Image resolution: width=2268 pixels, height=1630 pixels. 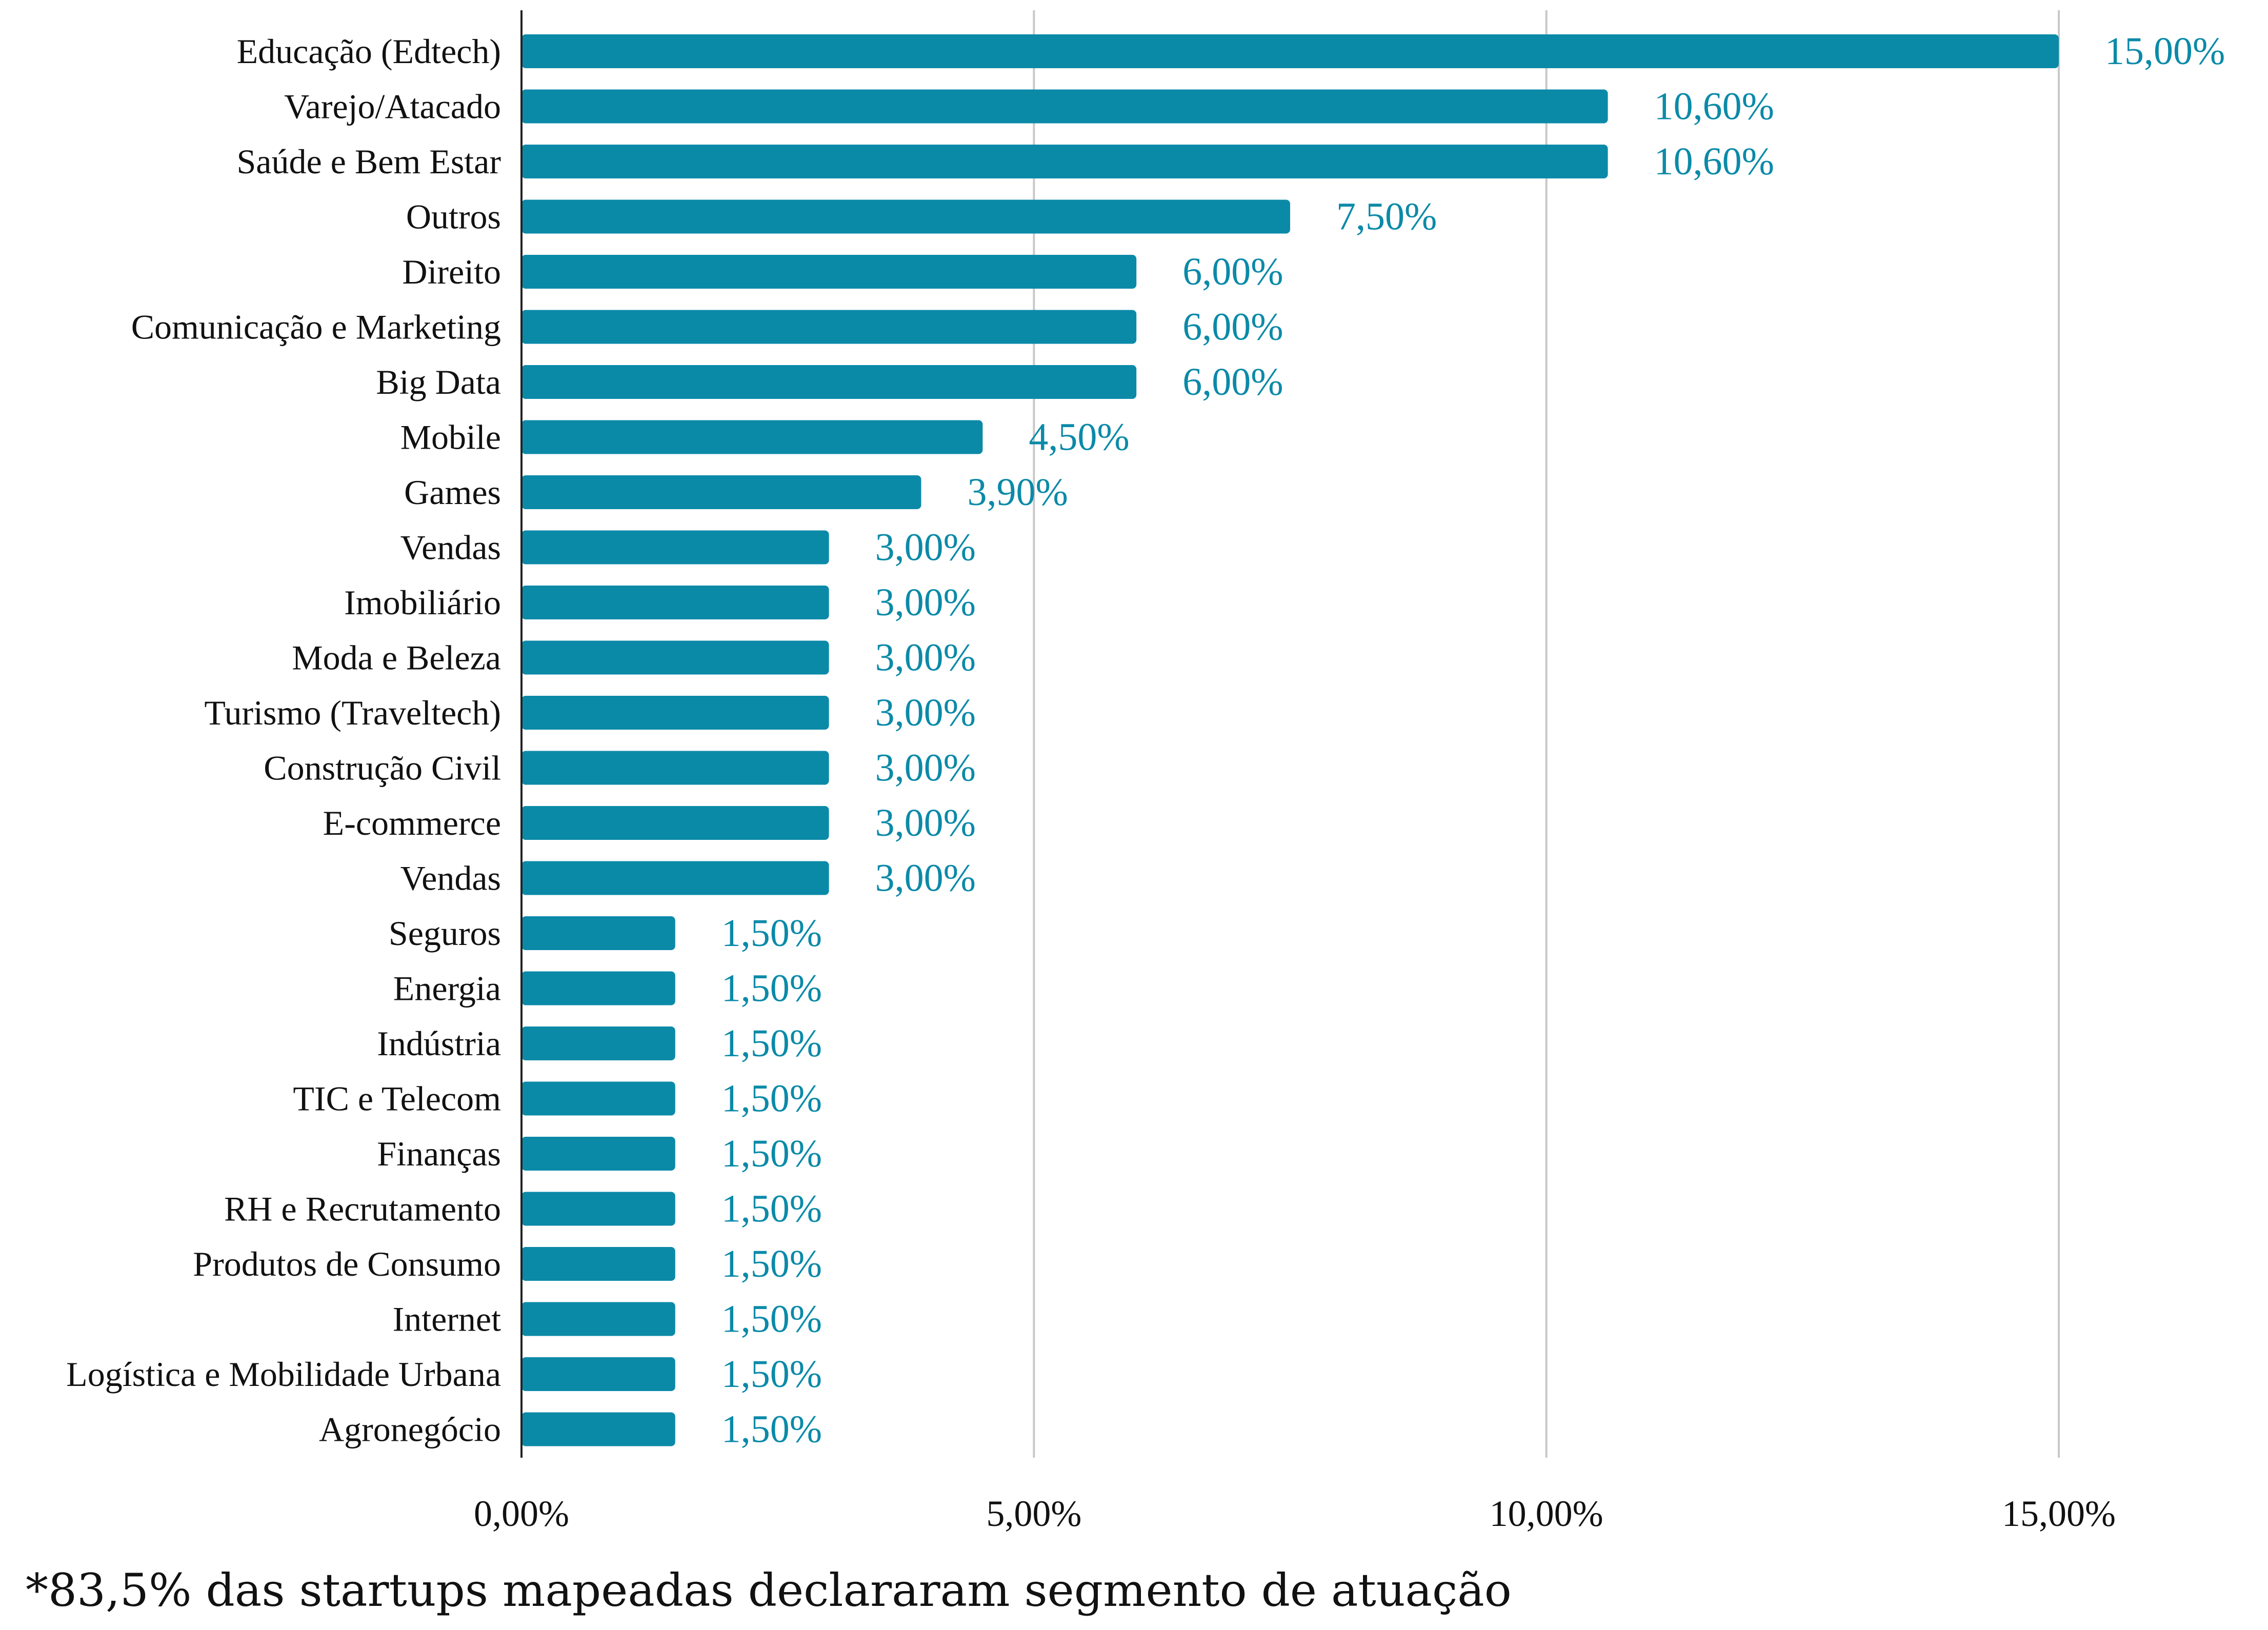 What do you see at coordinates (1546, 1513) in the screenshot?
I see `x-tick-label: 10,00%` at bounding box center [1546, 1513].